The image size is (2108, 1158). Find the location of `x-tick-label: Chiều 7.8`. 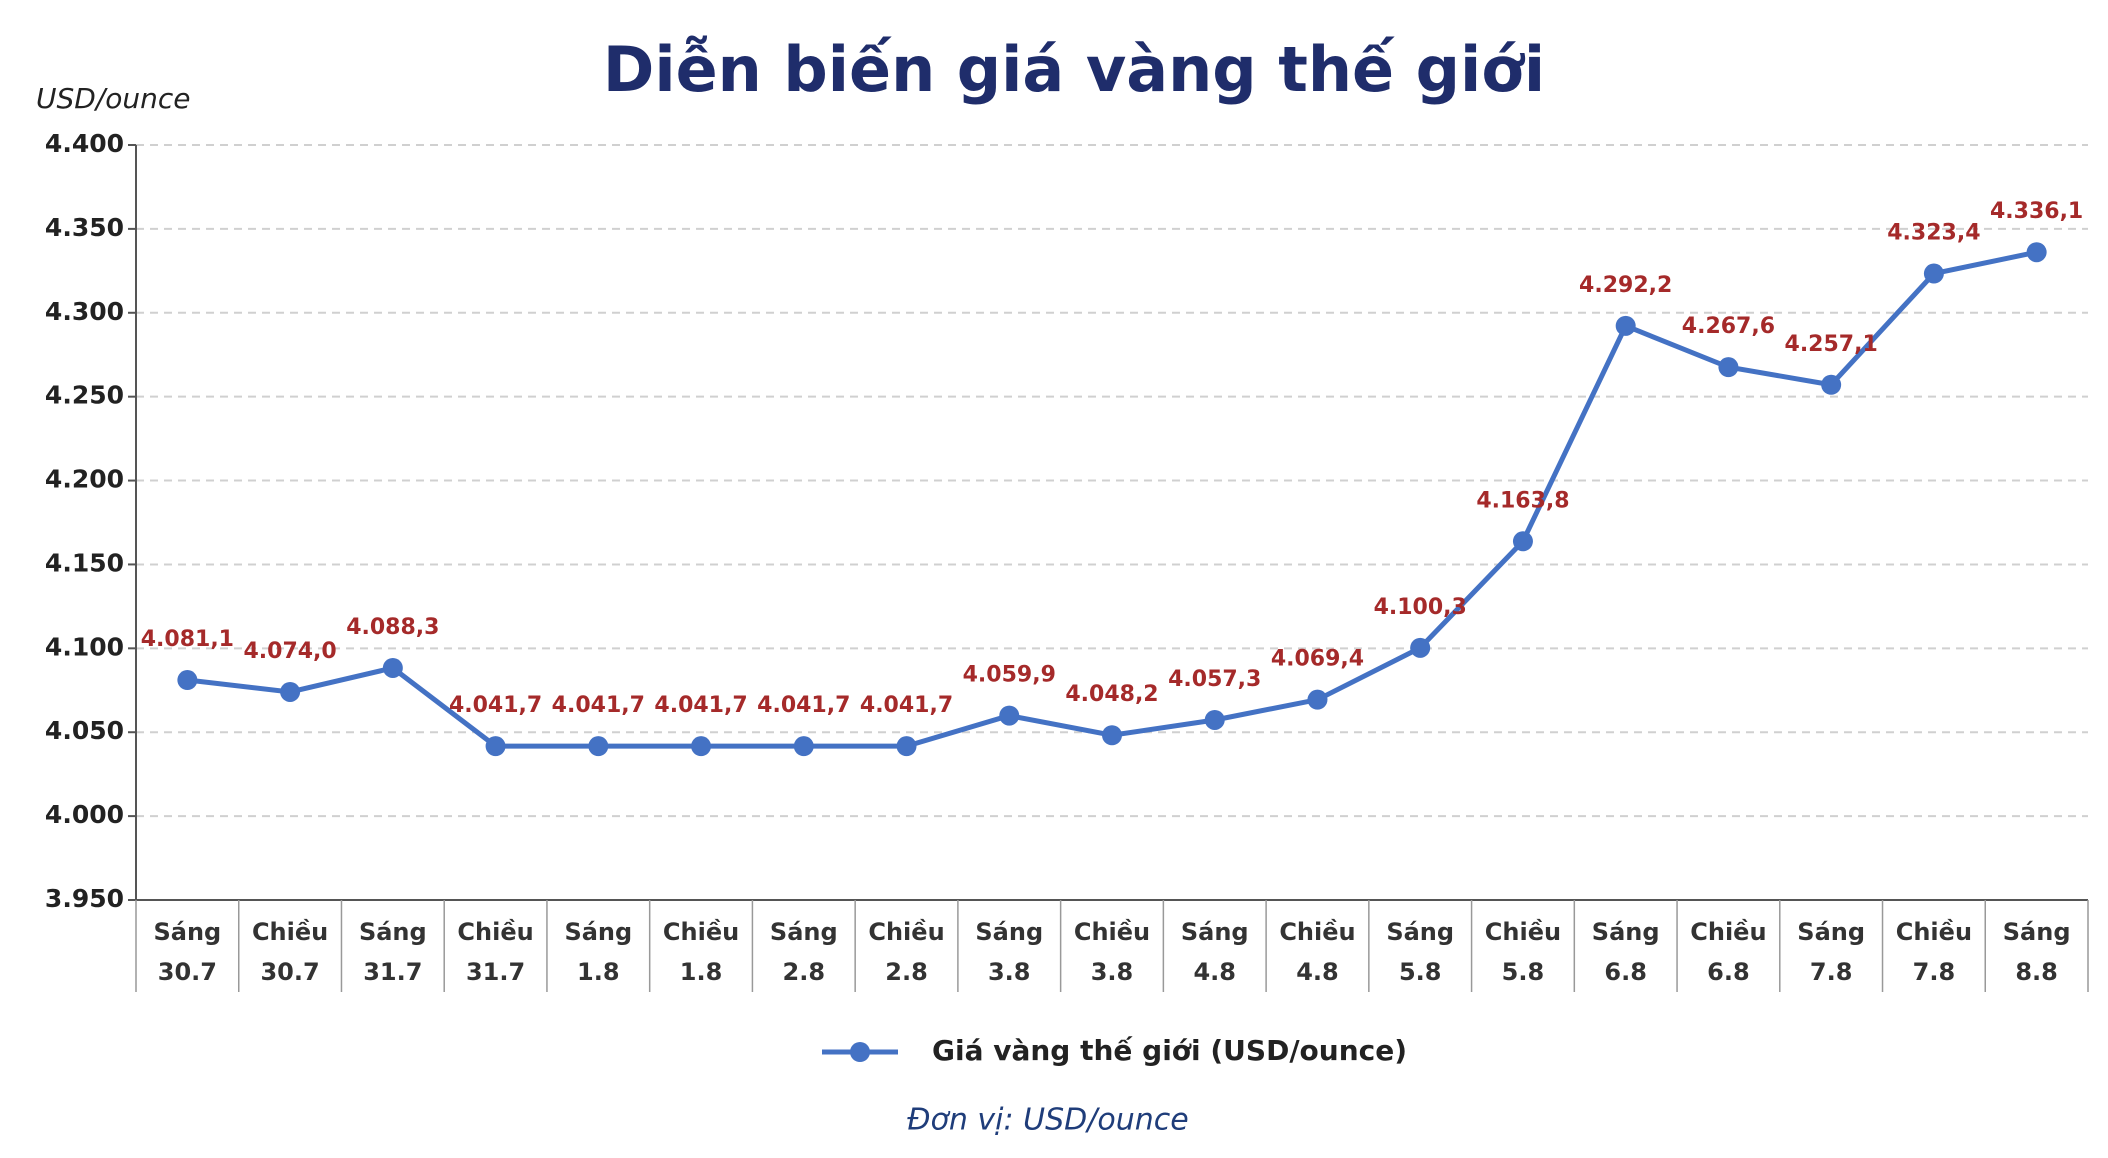

x-tick-label: Chiều 7.8 is located at coordinates (1934, 952).